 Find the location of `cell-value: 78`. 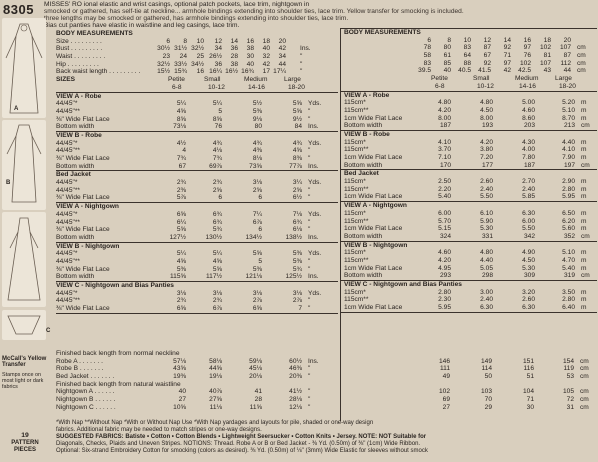

cell-value: 78 is located at coordinates (427, 48).